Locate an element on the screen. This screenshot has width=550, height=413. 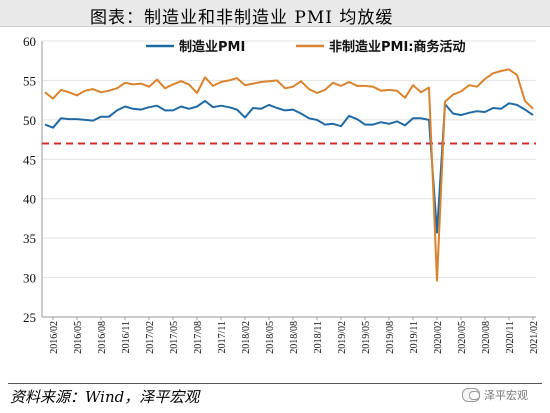
x-tick-label: 2016/05 is located at coordinates (78, 337).